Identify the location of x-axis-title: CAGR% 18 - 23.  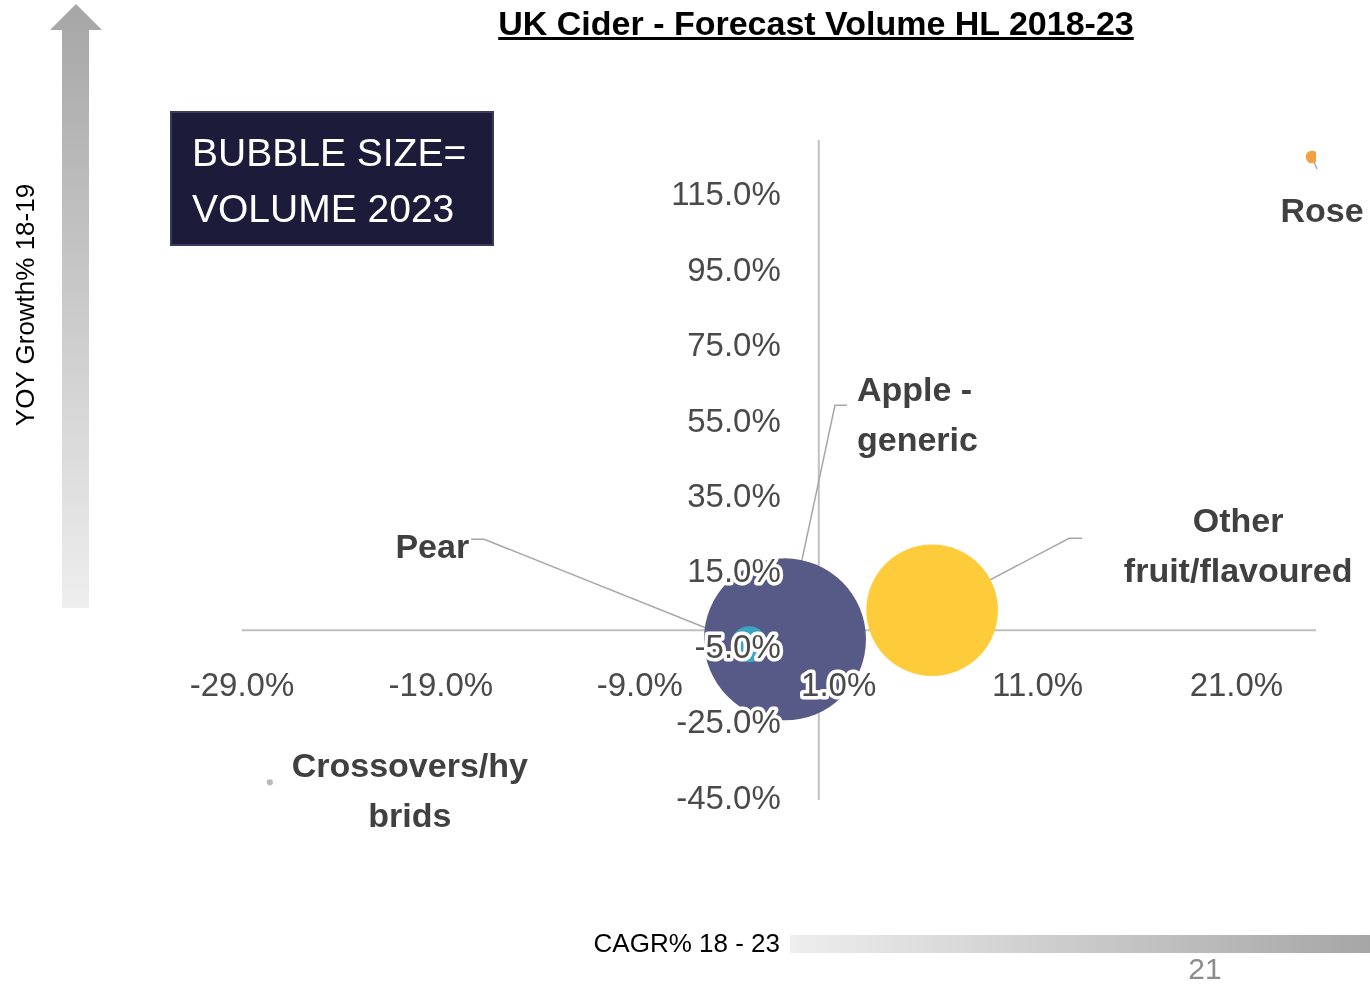
(686, 943).